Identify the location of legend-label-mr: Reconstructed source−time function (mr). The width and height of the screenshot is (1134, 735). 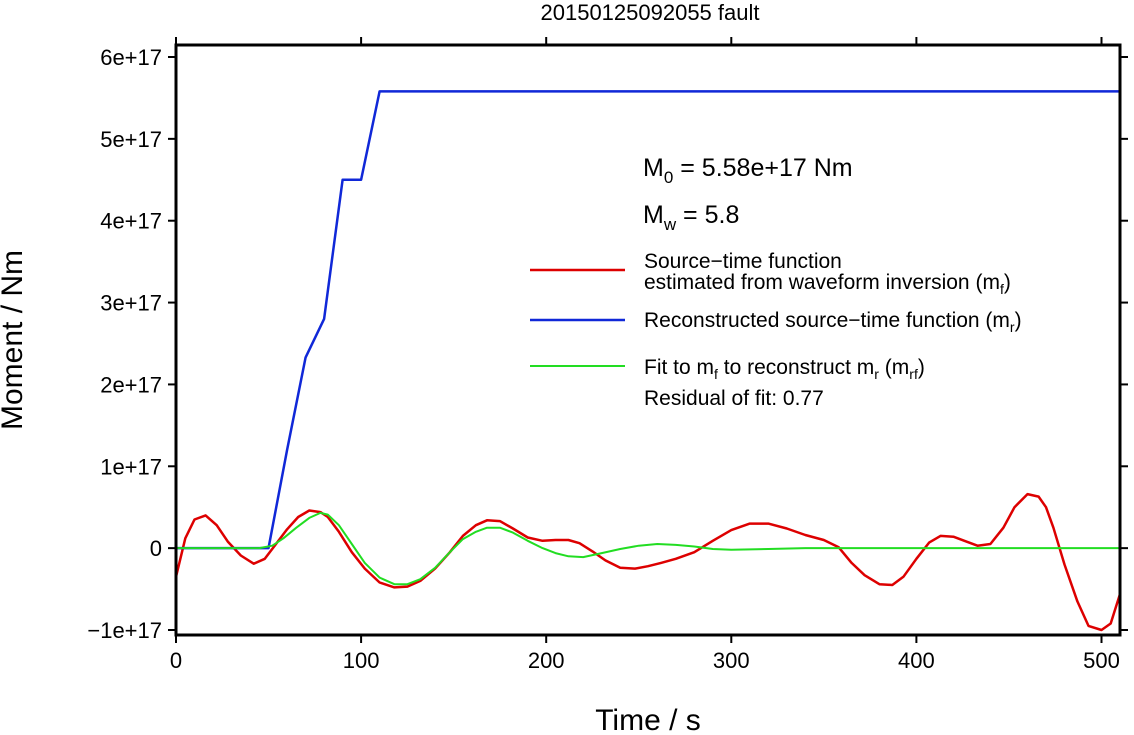
(833, 322).